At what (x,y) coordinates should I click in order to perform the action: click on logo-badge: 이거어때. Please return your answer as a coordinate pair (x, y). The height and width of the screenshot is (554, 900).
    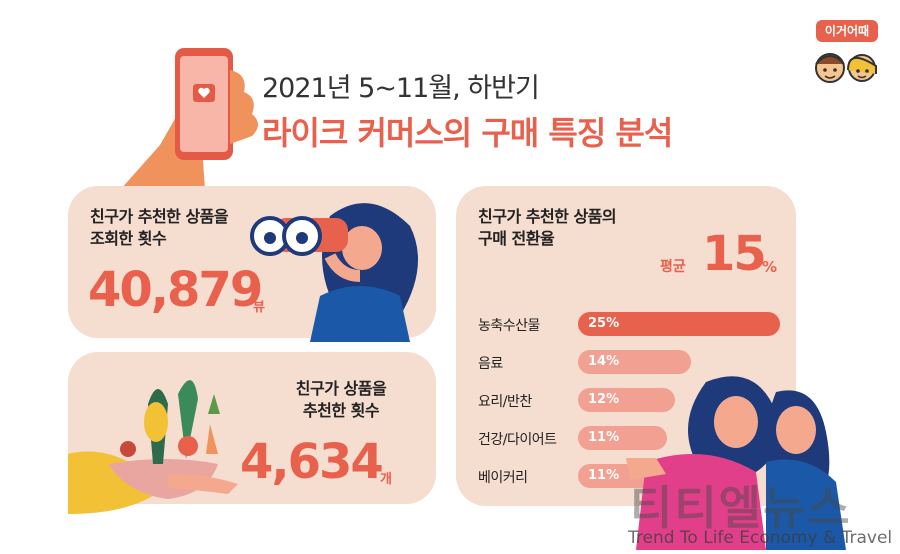
    Looking at the image, I should click on (847, 31).